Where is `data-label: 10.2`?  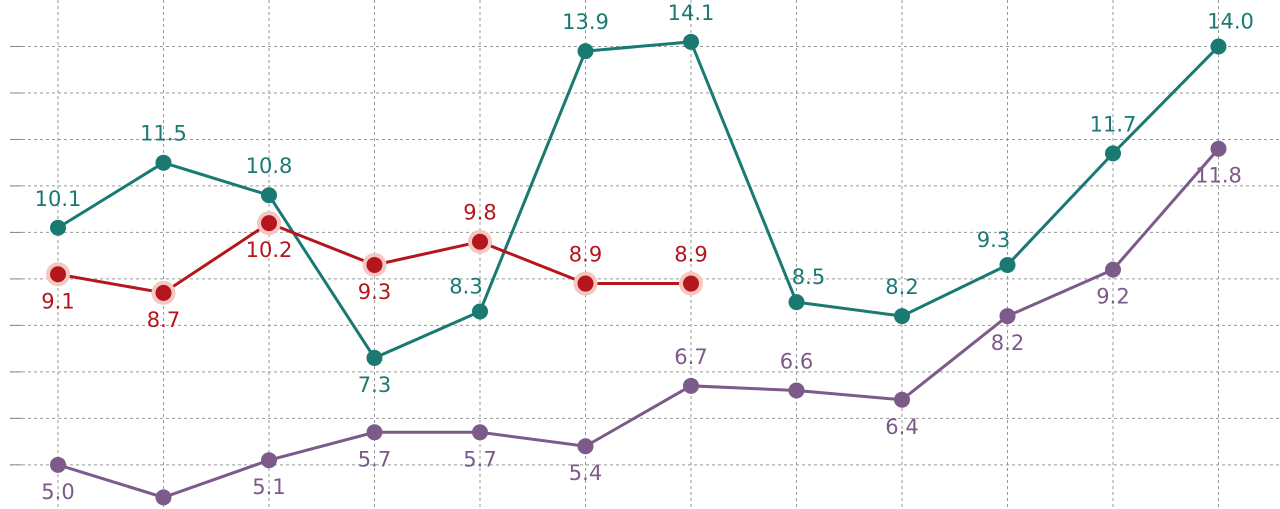 data-label: 10.2 is located at coordinates (269, 250).